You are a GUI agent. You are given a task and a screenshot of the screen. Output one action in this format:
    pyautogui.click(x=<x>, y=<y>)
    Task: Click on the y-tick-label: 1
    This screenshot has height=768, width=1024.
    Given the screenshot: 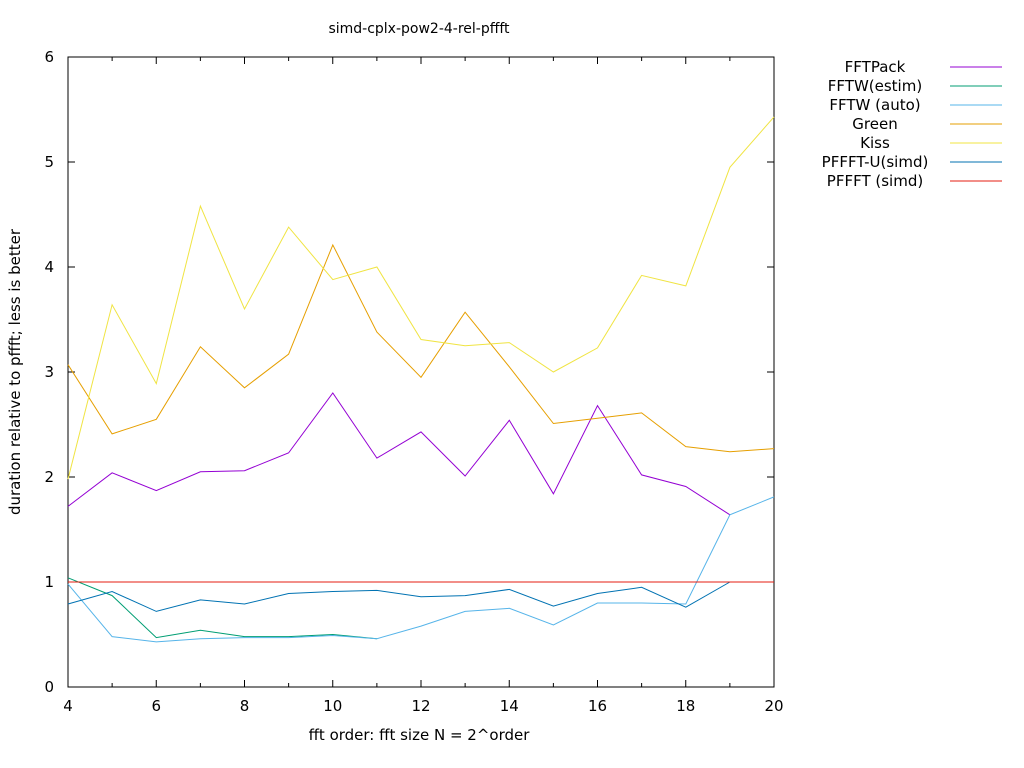 What is the action you would take?
    pyautogui.click(x=49, y=582)
    